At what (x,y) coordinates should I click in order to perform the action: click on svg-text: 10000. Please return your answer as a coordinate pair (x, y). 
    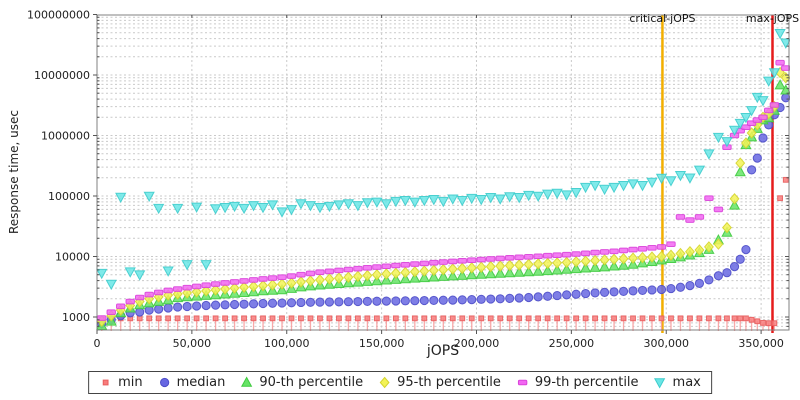
    Looking at the image, I should click on (72, 257).